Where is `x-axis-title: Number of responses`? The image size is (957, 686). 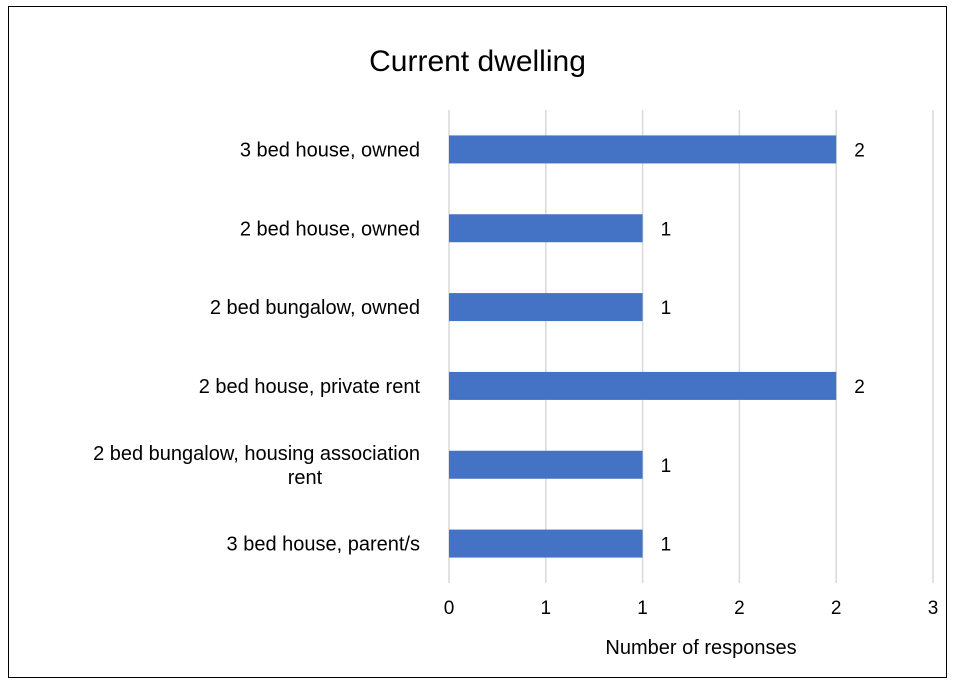
x-axis-title: Number of responses is located at coordinates (700, 648).